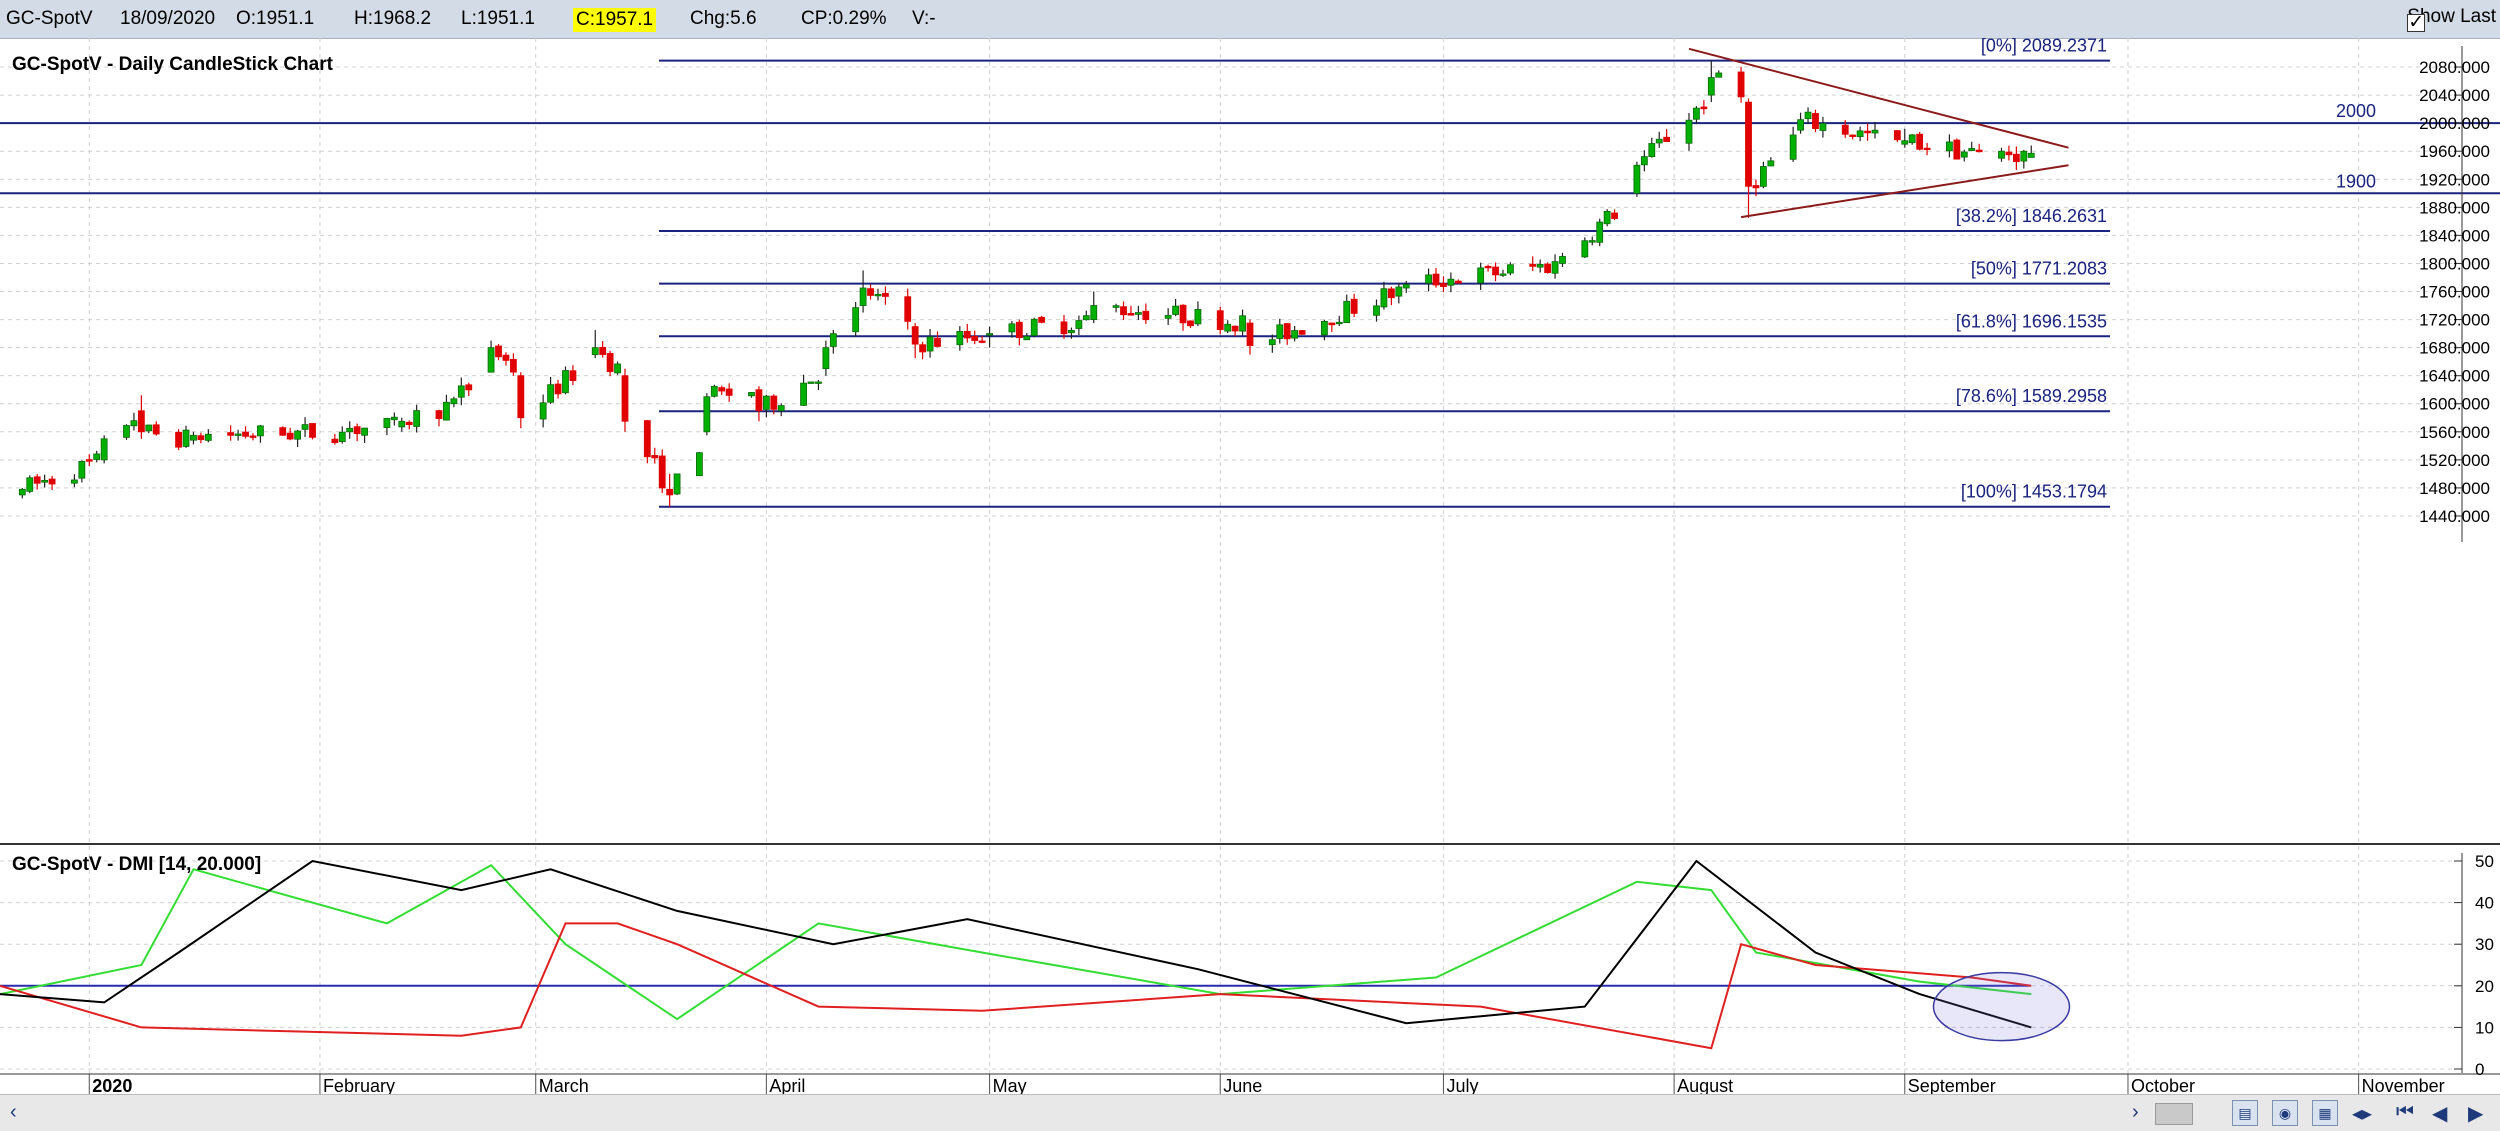 The image size is (2500, 1131). What do you see at coordinates (2405, 1112) in the screenshot?
I see `first-icon: ⏮` at bounding box center [2405, 1112].